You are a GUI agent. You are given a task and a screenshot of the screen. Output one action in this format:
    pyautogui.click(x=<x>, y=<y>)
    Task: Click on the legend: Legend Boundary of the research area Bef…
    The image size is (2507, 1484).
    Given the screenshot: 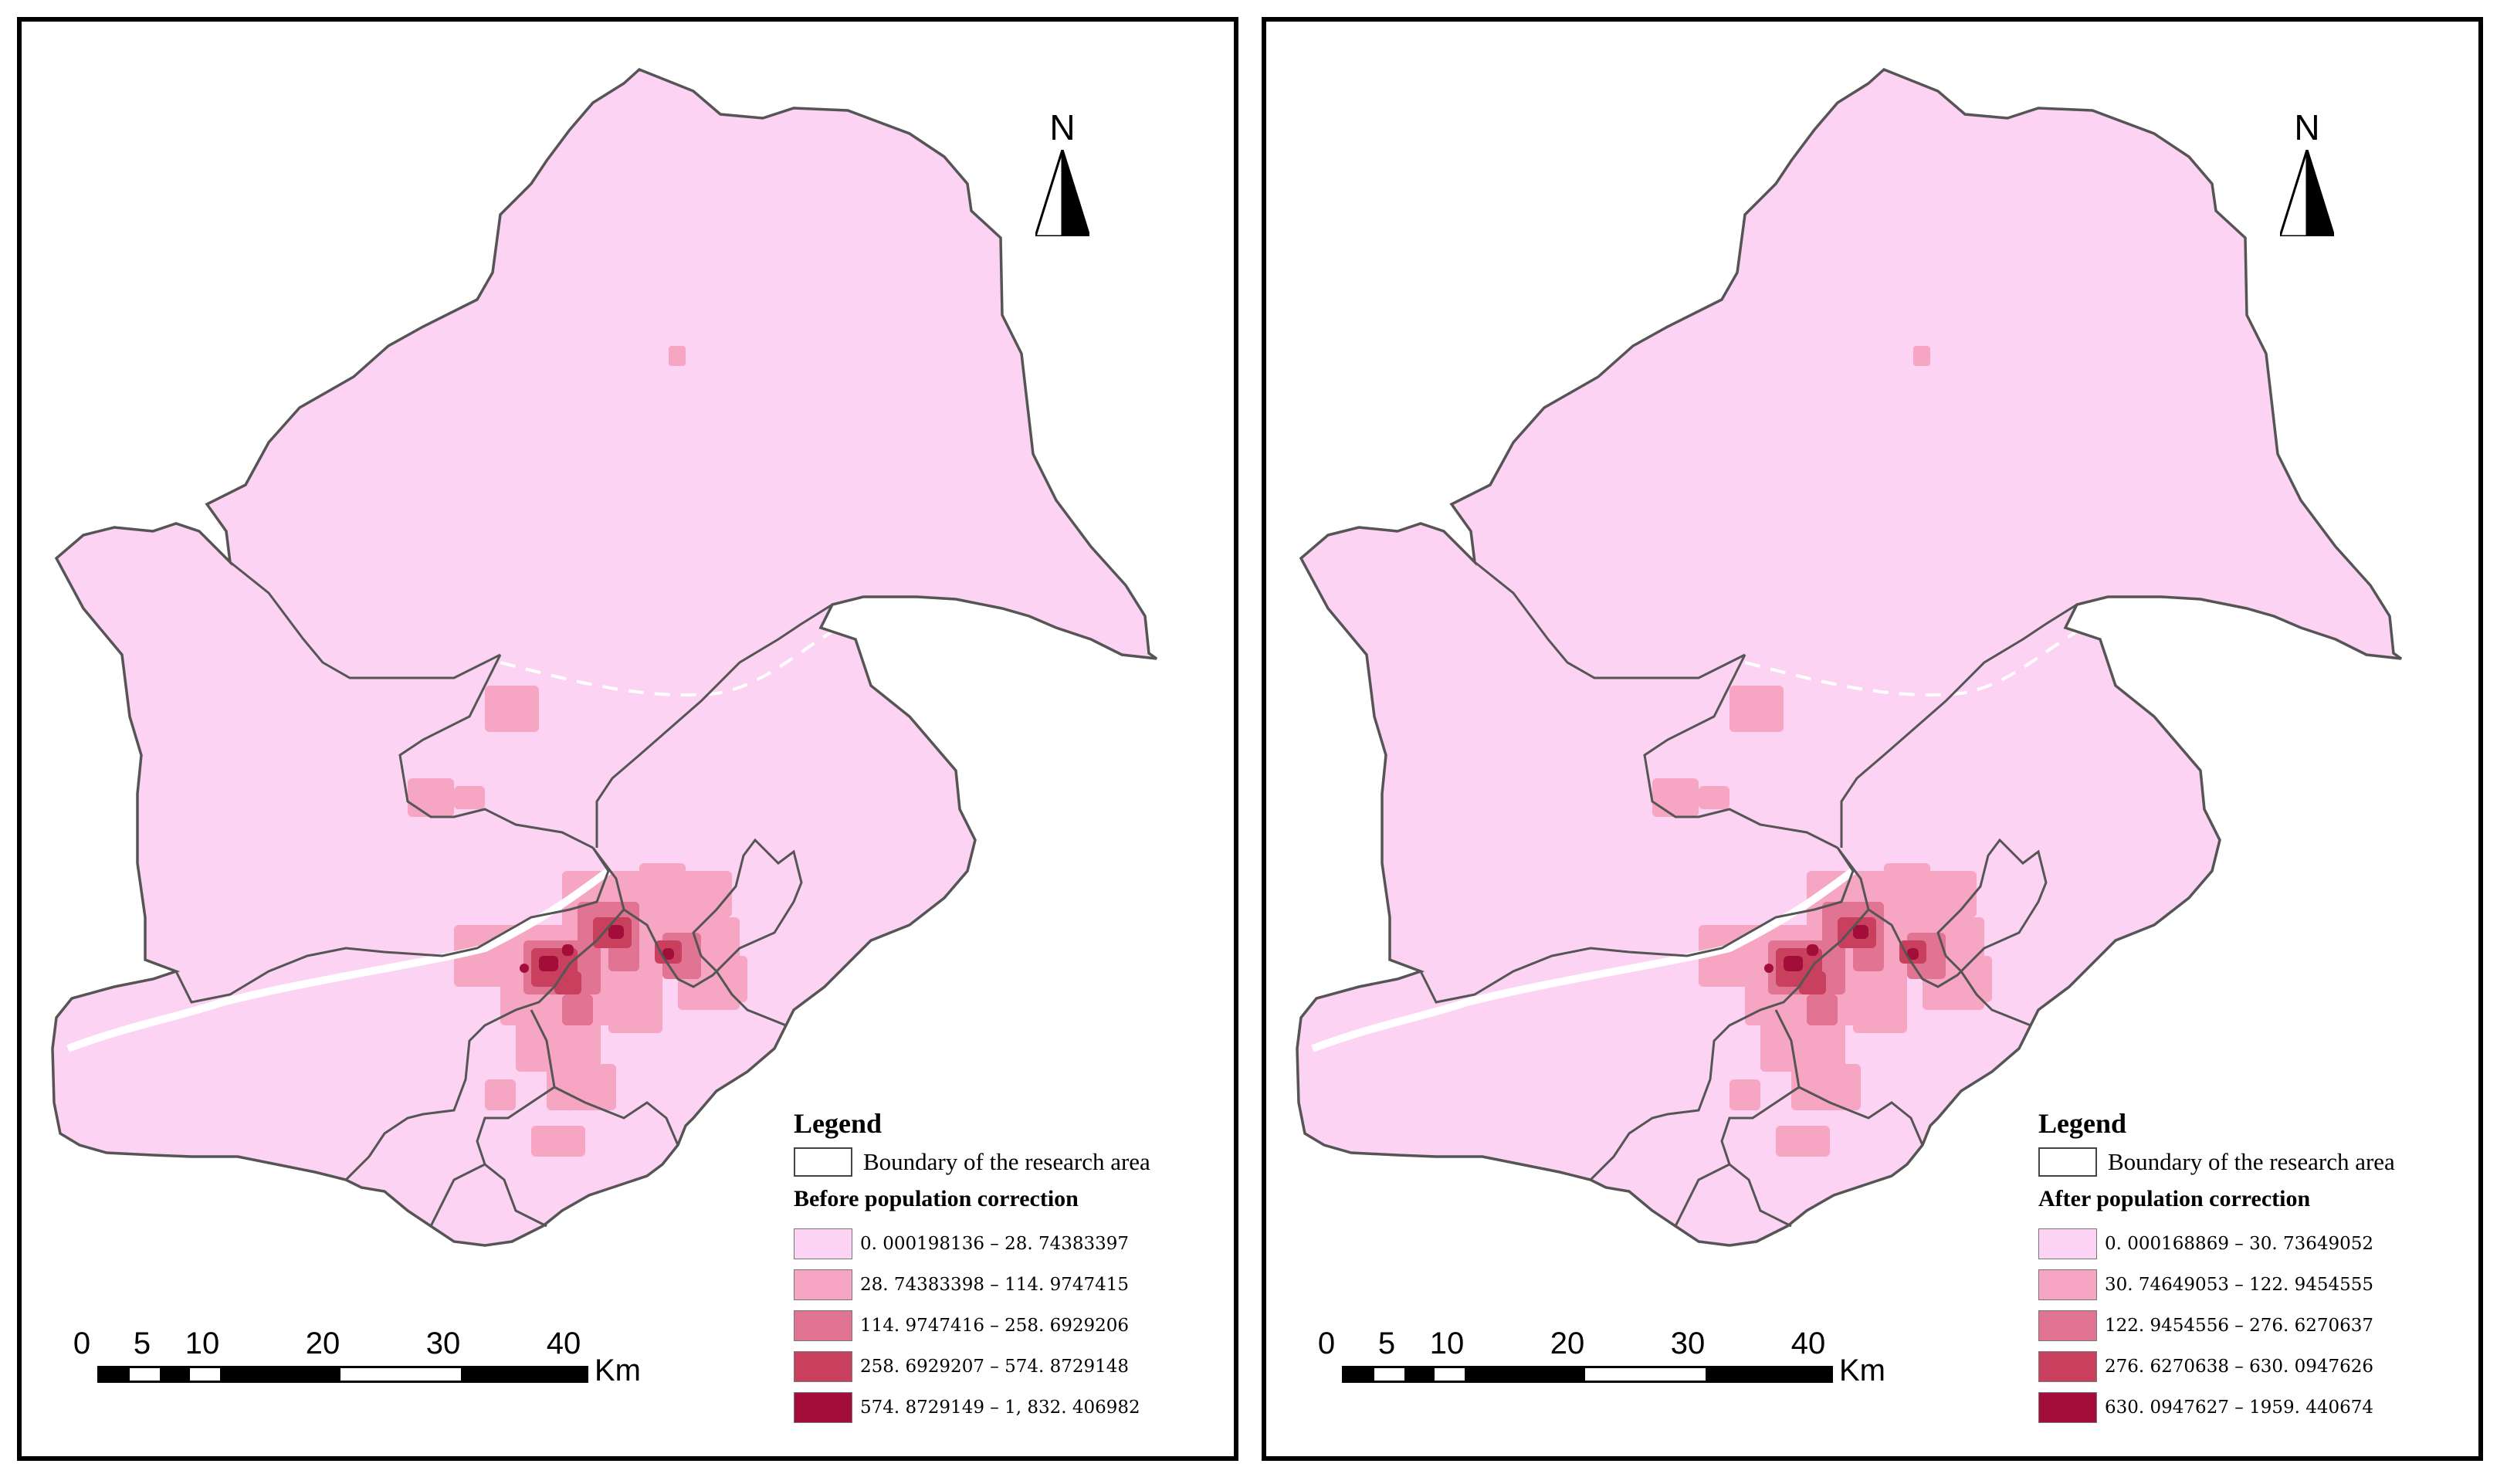 What is the action you would take?
    pyautogui.click(x=972, y=1267)
    